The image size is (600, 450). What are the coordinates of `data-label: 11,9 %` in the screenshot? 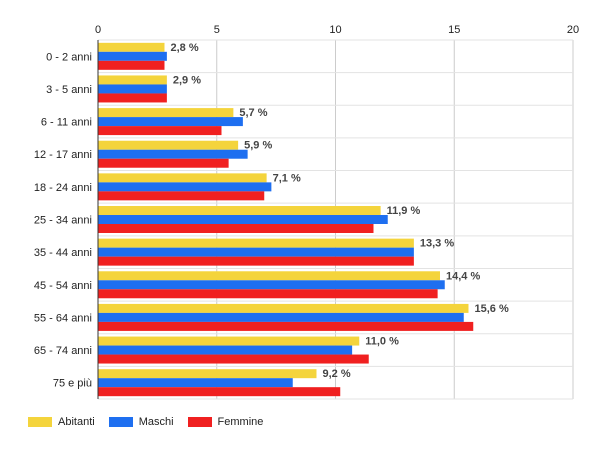 It's located at (404, 211).